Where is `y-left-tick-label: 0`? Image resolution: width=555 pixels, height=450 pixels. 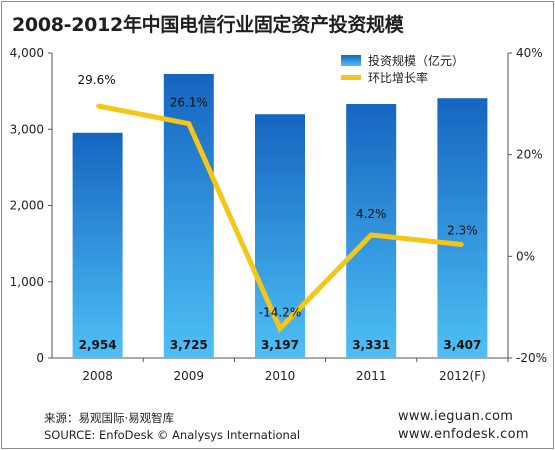
y-left-tick-label: 0 is located at coordinates (40, 358).